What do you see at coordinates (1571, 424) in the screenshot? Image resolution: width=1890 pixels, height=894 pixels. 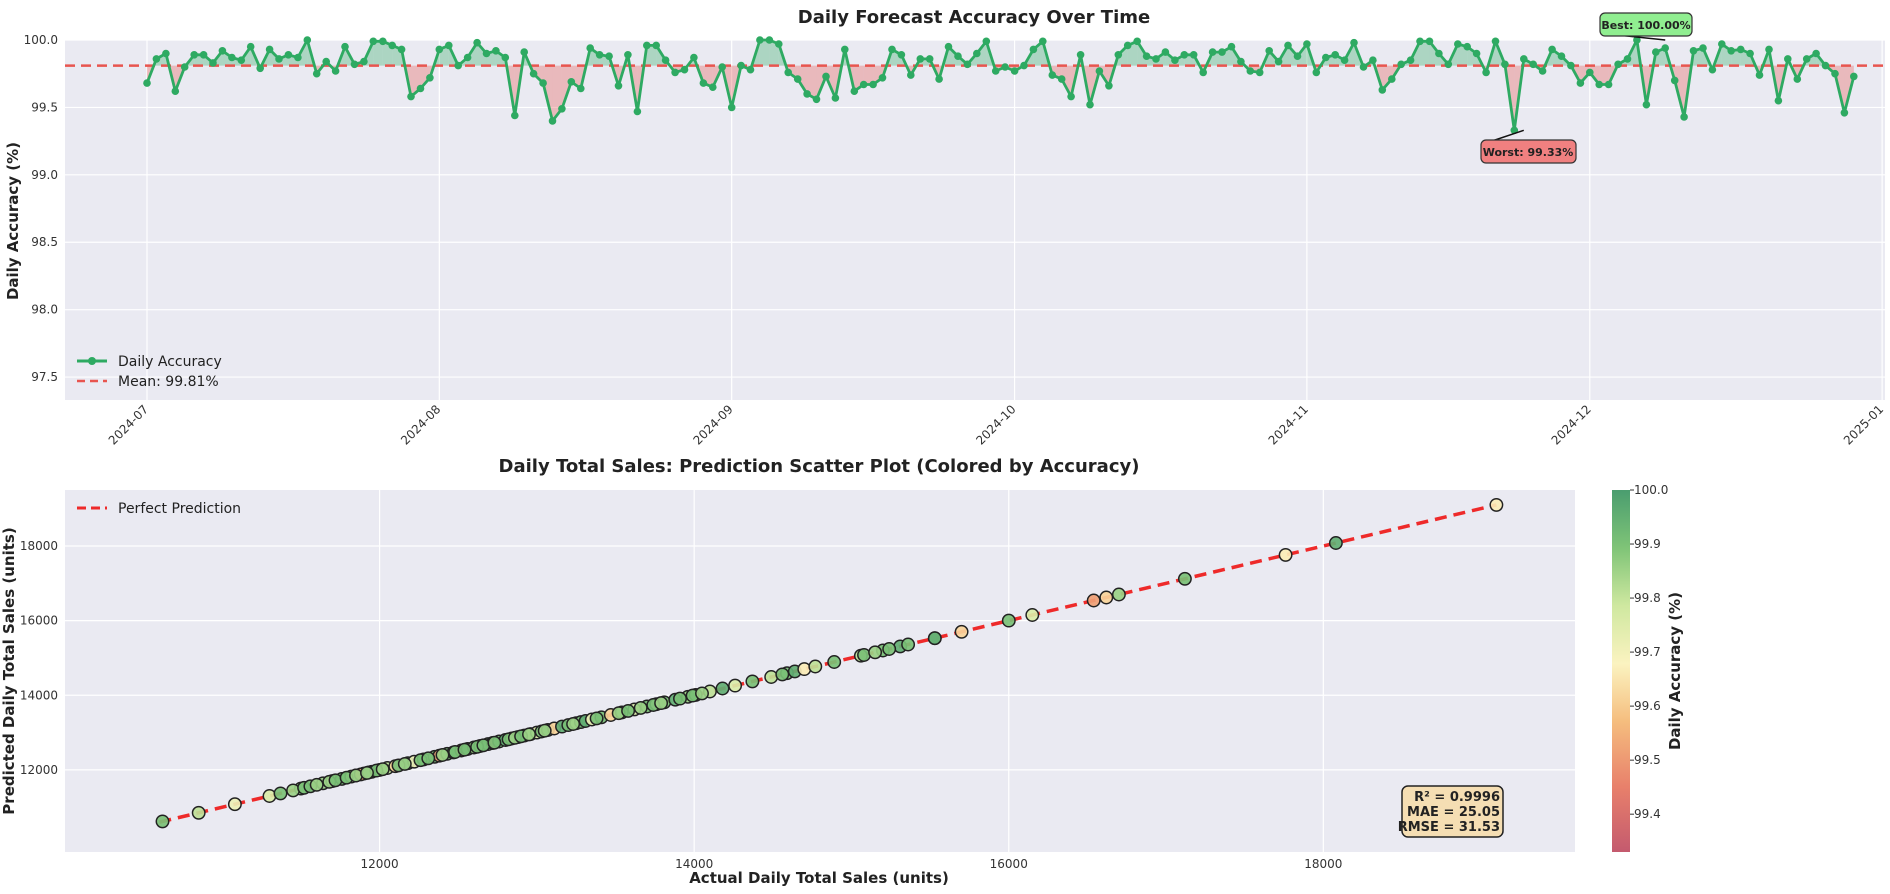 I see `accuracy-x-tick-label: 2024-12` at bounding box center [1571, 424].